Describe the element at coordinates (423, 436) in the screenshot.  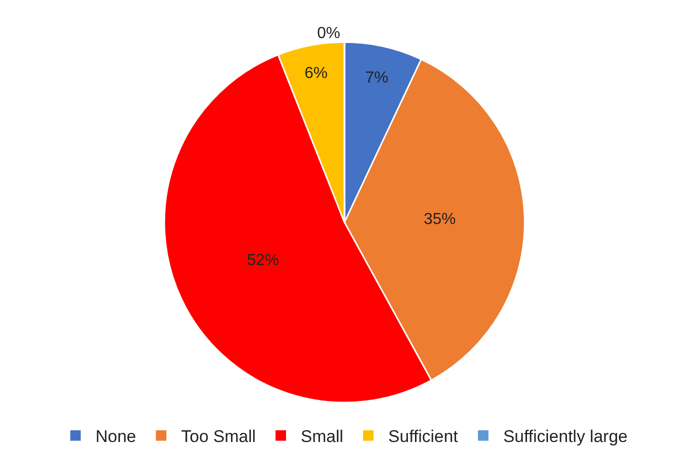
I see `legend-label: Sufficient` at that location.